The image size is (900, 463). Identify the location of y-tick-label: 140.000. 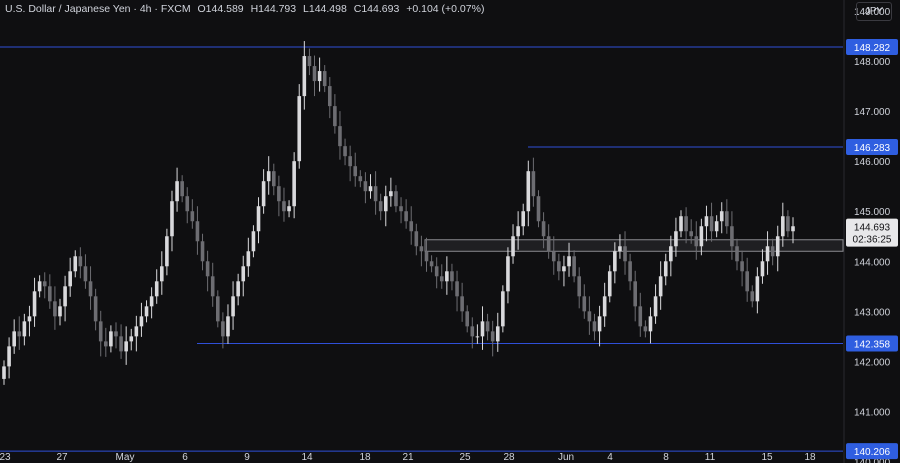
(872, 460).